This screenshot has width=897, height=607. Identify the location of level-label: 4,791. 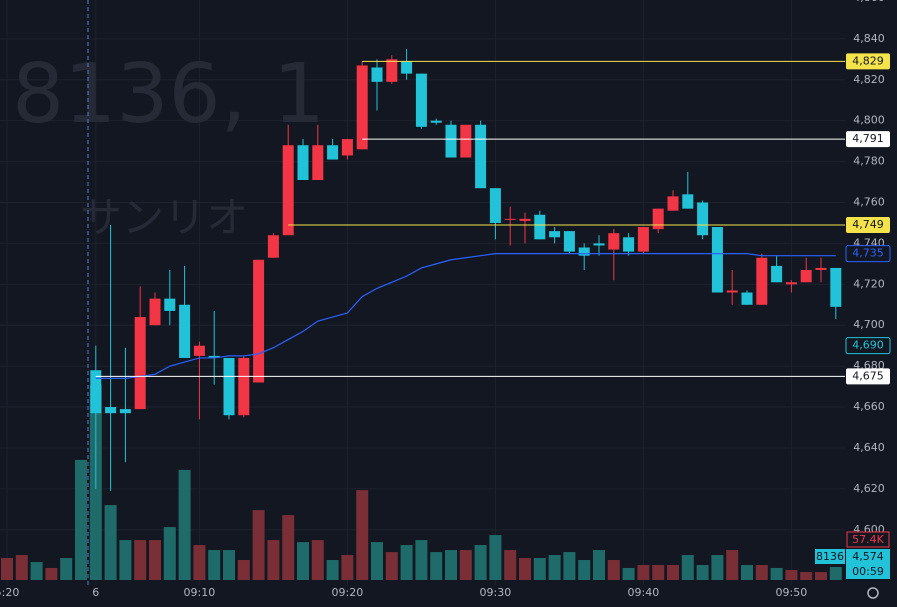
(868, 138).